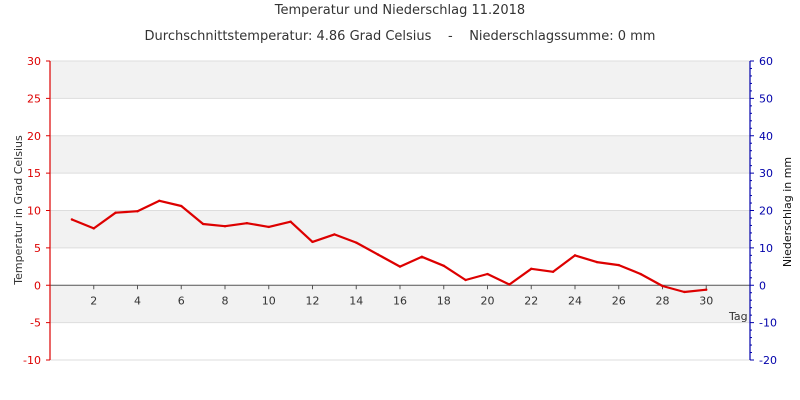 The width and height of the screenshot is (800, 400). What do you see at coordinates (225, 300) in the screenshot?
I see `x-tick-label: 8` at bounding box center [225, 300].